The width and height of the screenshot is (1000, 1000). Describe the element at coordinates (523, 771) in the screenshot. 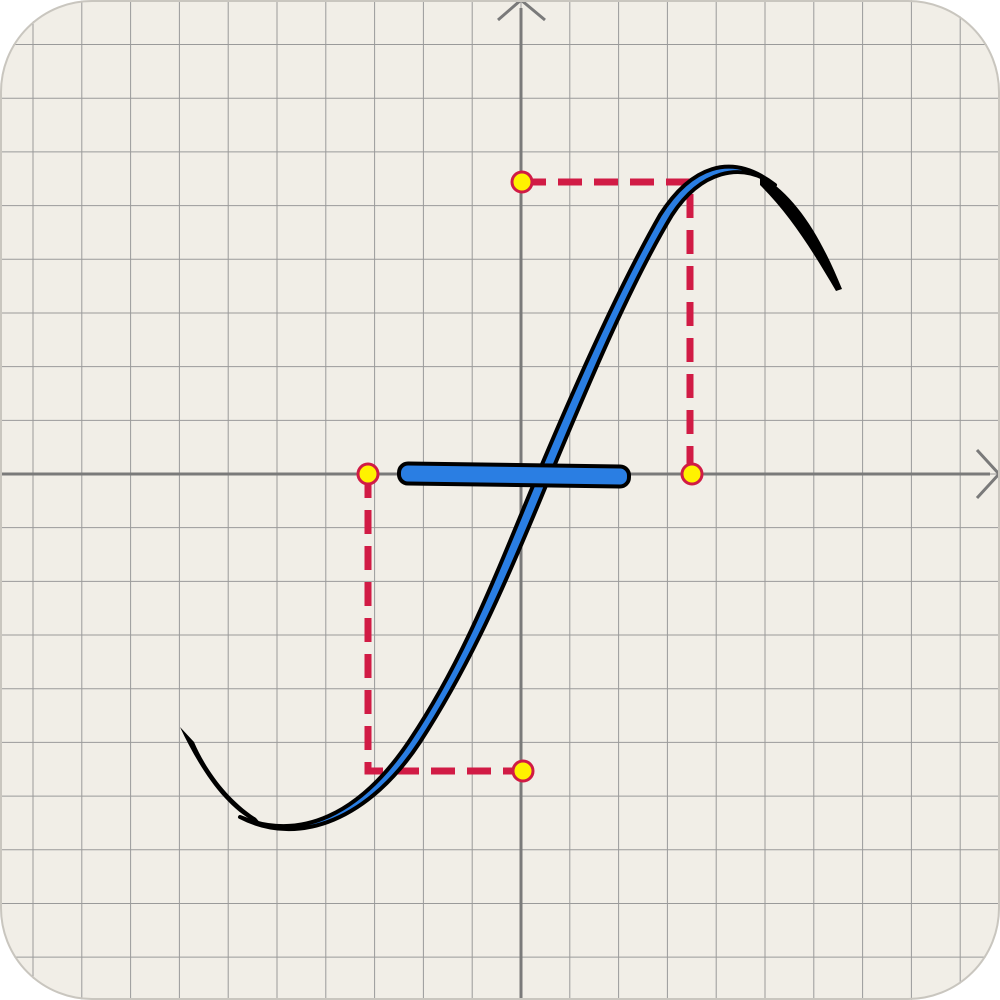

I see `point-y-min` at that location.